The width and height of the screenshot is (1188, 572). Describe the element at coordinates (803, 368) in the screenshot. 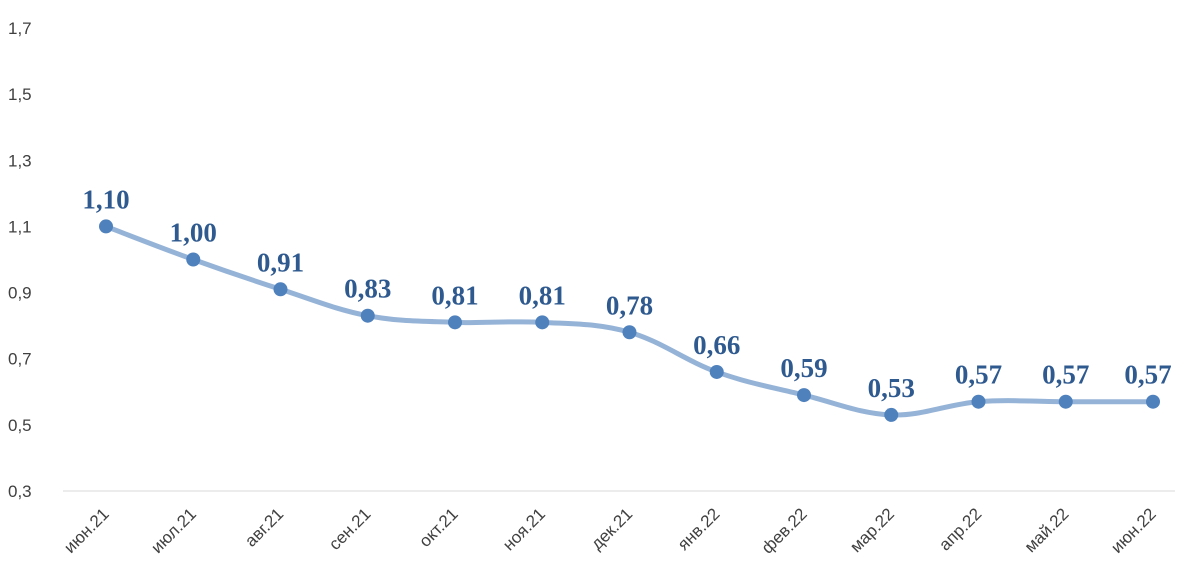

I see `data-label: 0,59` at that location.